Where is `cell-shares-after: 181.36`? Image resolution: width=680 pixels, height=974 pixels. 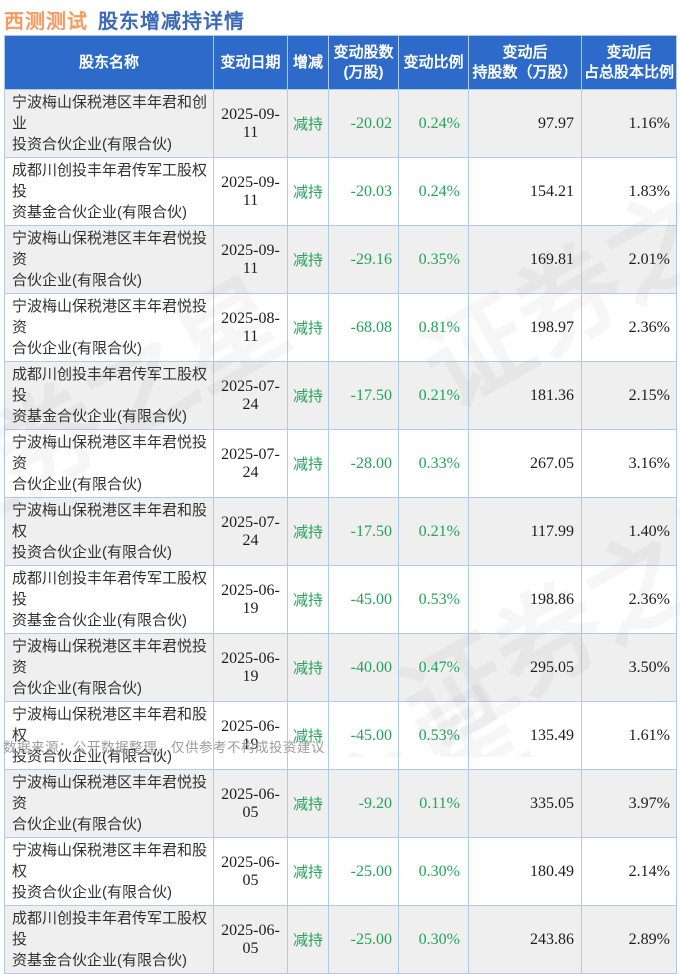
cell-shares-after: 181.36 is located at coordinates (525, 395).